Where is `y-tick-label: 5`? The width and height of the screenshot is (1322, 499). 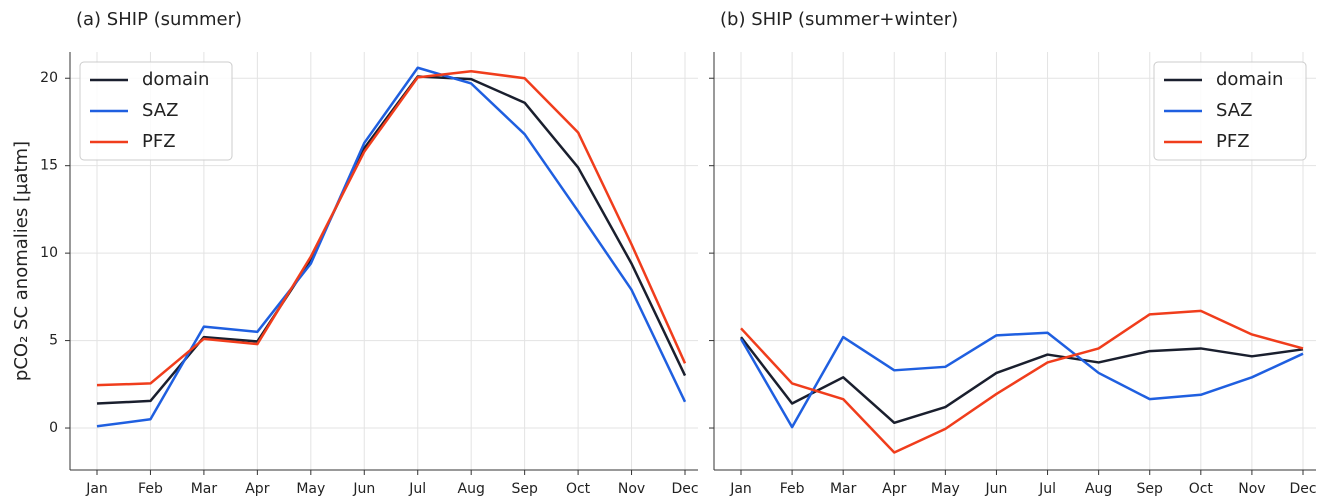
y-tick-label: 5 is located at coordinates (53, 341).